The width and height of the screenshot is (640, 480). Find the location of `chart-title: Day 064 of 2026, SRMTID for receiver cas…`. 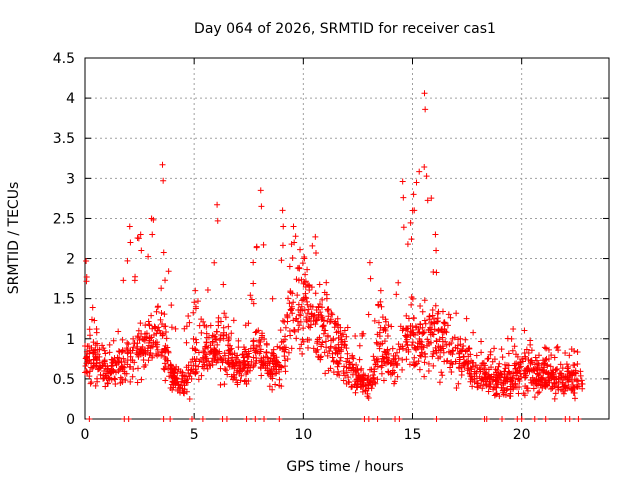

chart-title: Day 064 of 2026, SRMTID for receiver cas… is located at coordinates (345, 29).